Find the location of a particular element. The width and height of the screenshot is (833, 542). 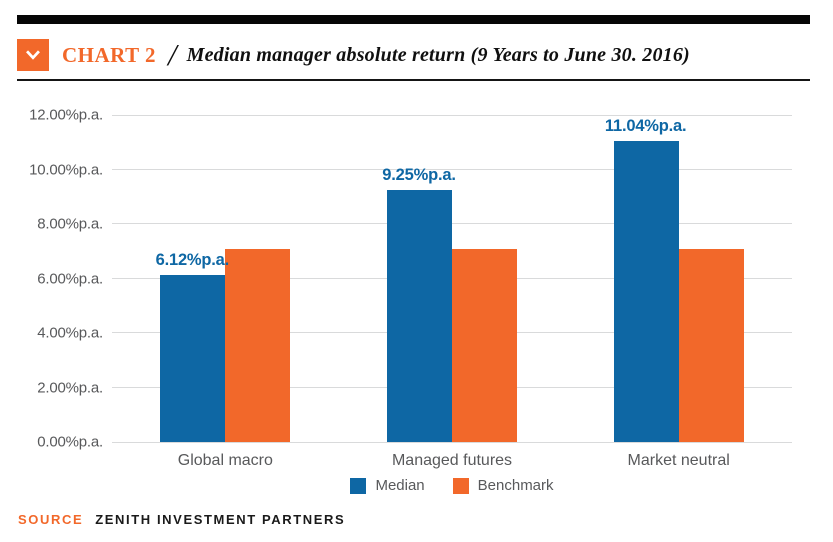

y-axis-tick-label: 10.00%p.a. is located at coordinates (66, 169).